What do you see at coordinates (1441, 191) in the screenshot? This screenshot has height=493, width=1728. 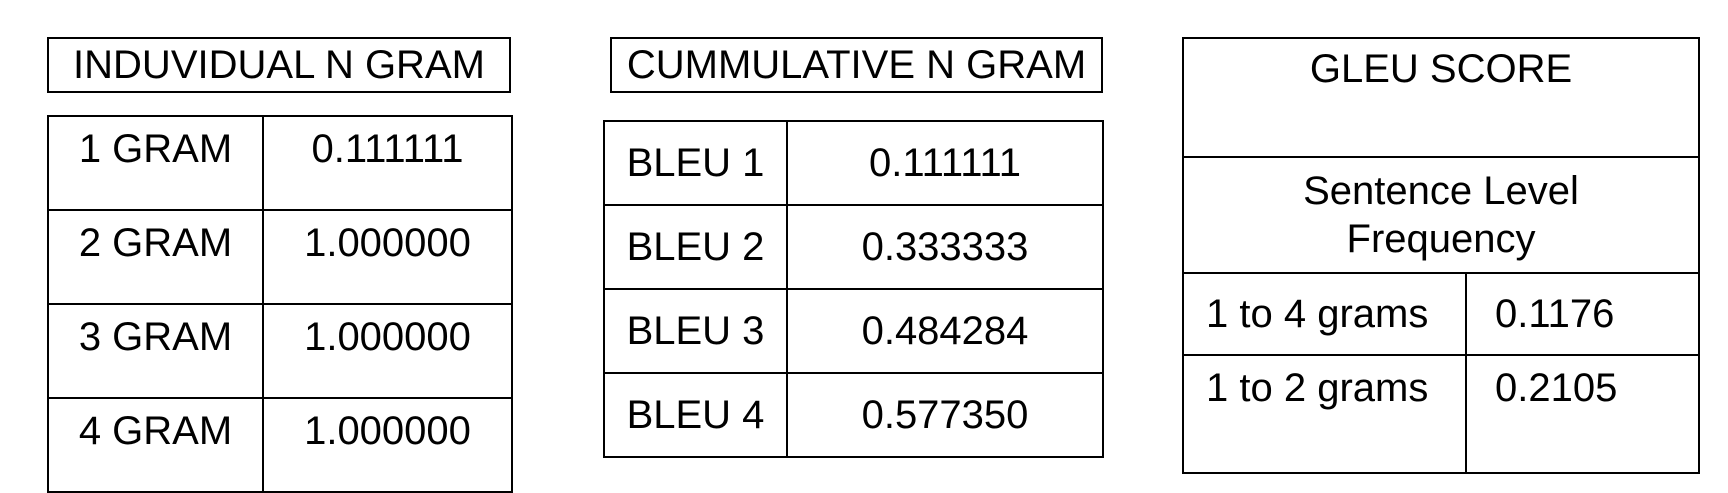 I see `subtitle-line-1: Sentence Level` at bounding box center [1441, 191].